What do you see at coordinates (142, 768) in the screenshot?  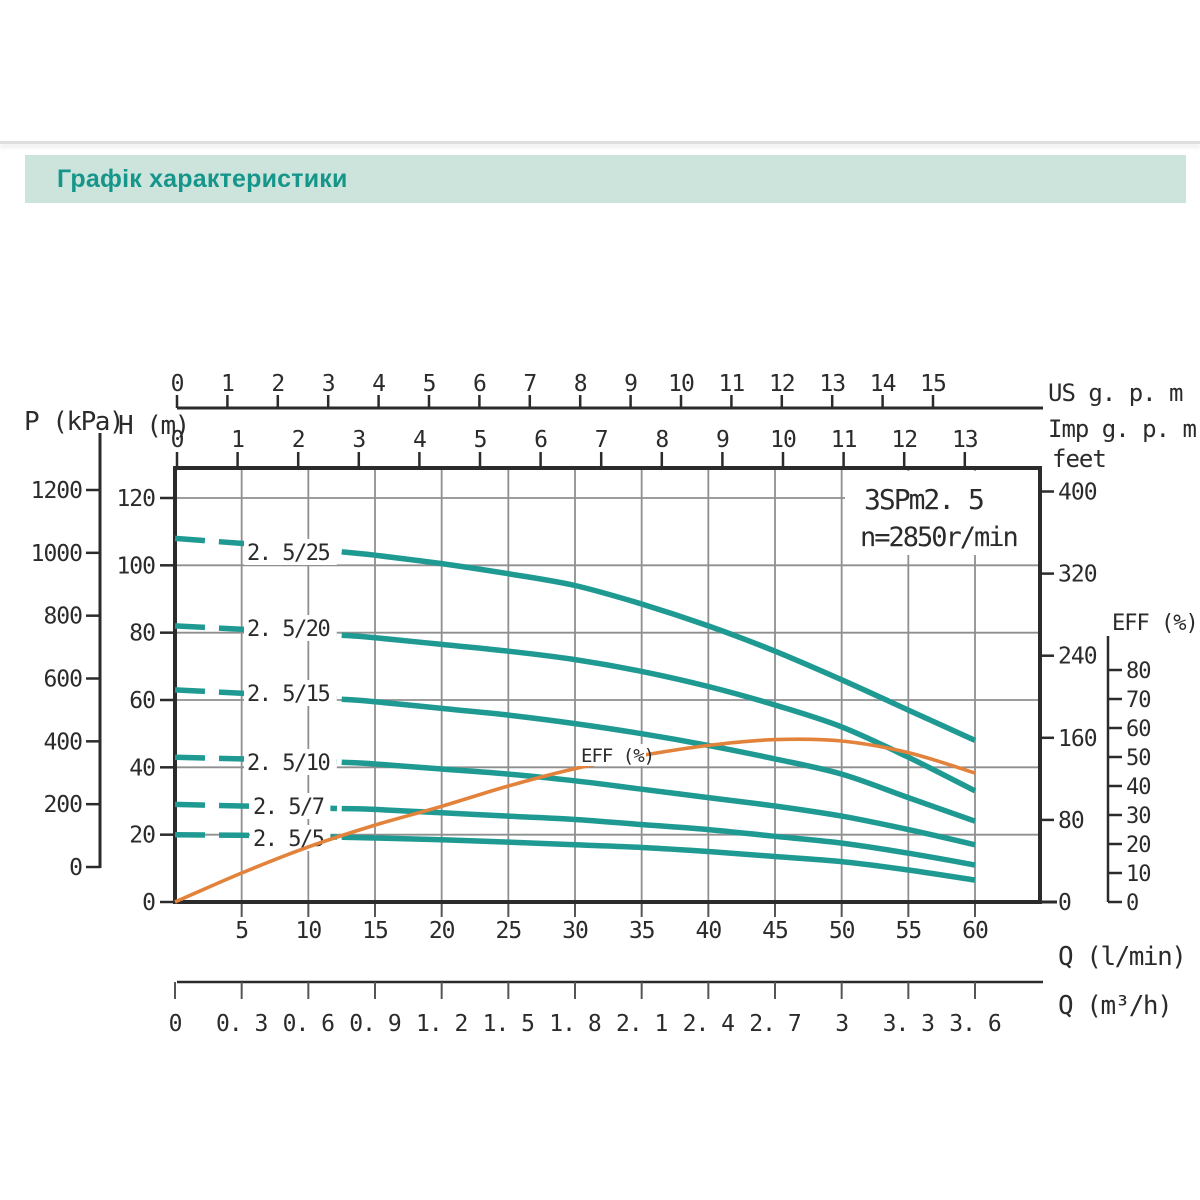 I see `h-tick-label: 40` at bounding box center [142, 768].